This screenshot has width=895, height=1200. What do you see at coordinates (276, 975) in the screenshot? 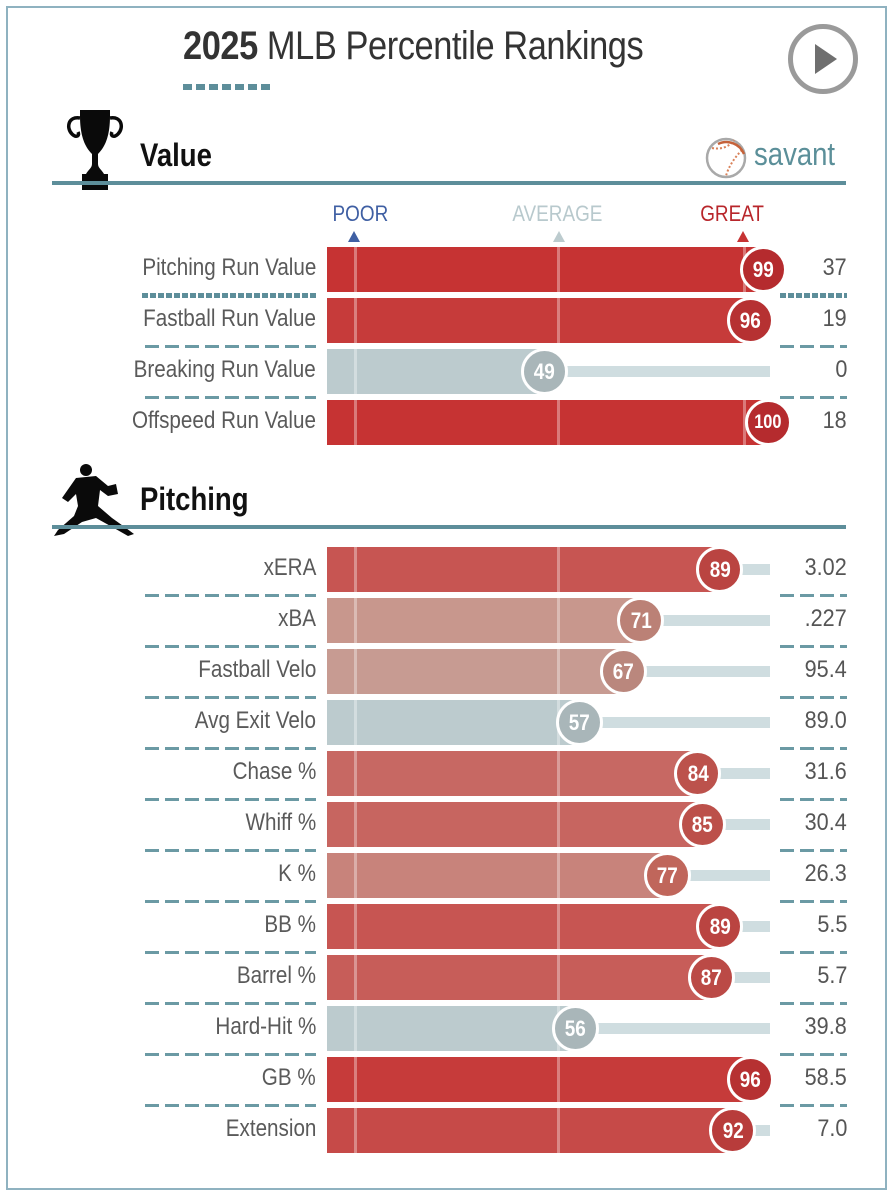
I see `metric-label: Barrel %` at bounding box center [276, 975].